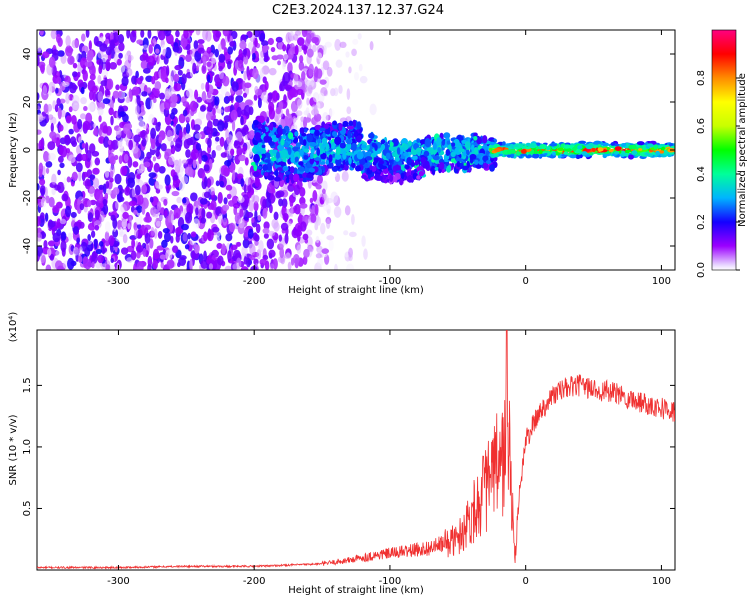 The image size is (750, 600). I want to click on spectrogram-x-tick-label: 0, so click(525, 281).